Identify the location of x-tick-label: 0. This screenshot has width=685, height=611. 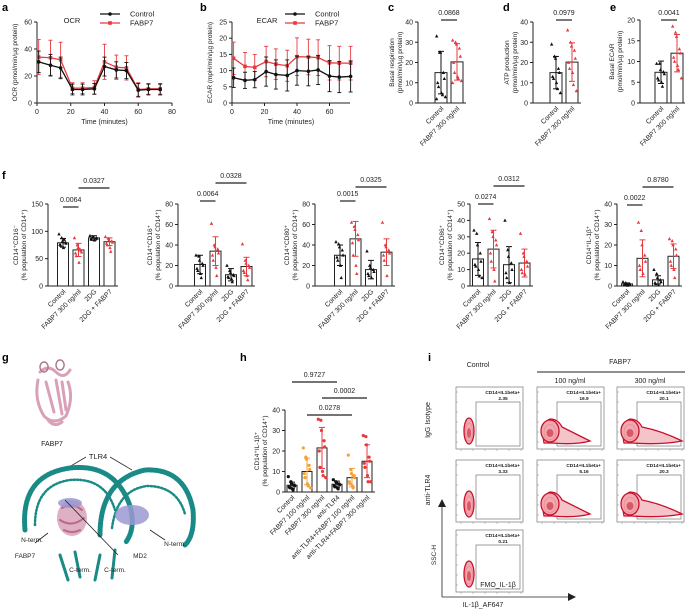
(37, 112).